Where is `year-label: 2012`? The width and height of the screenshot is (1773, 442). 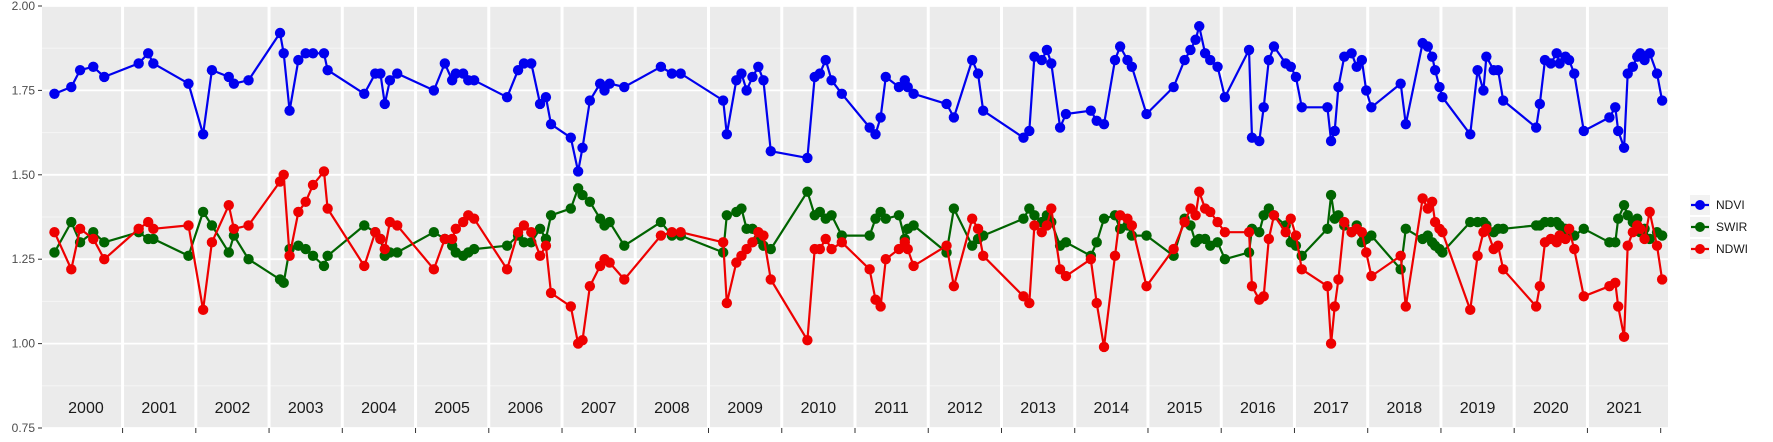 year-label: 2012 is located at coordinates (965, 408).